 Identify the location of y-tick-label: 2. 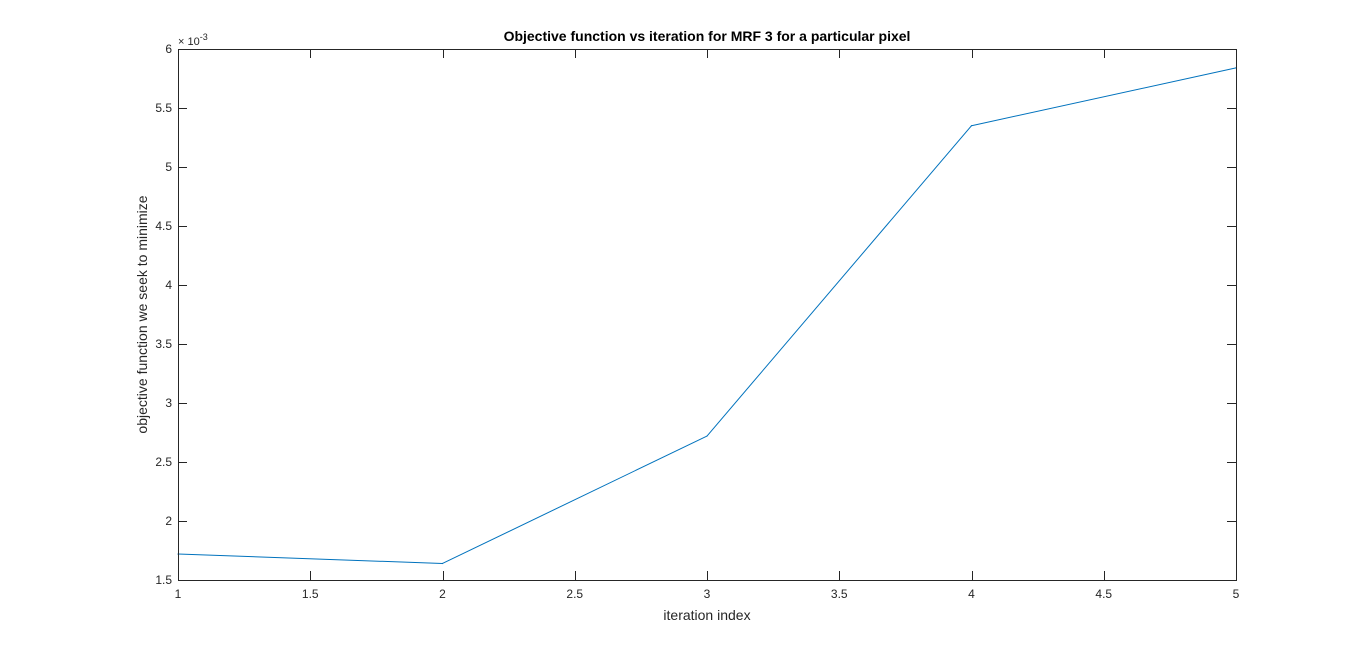
(168, 521).